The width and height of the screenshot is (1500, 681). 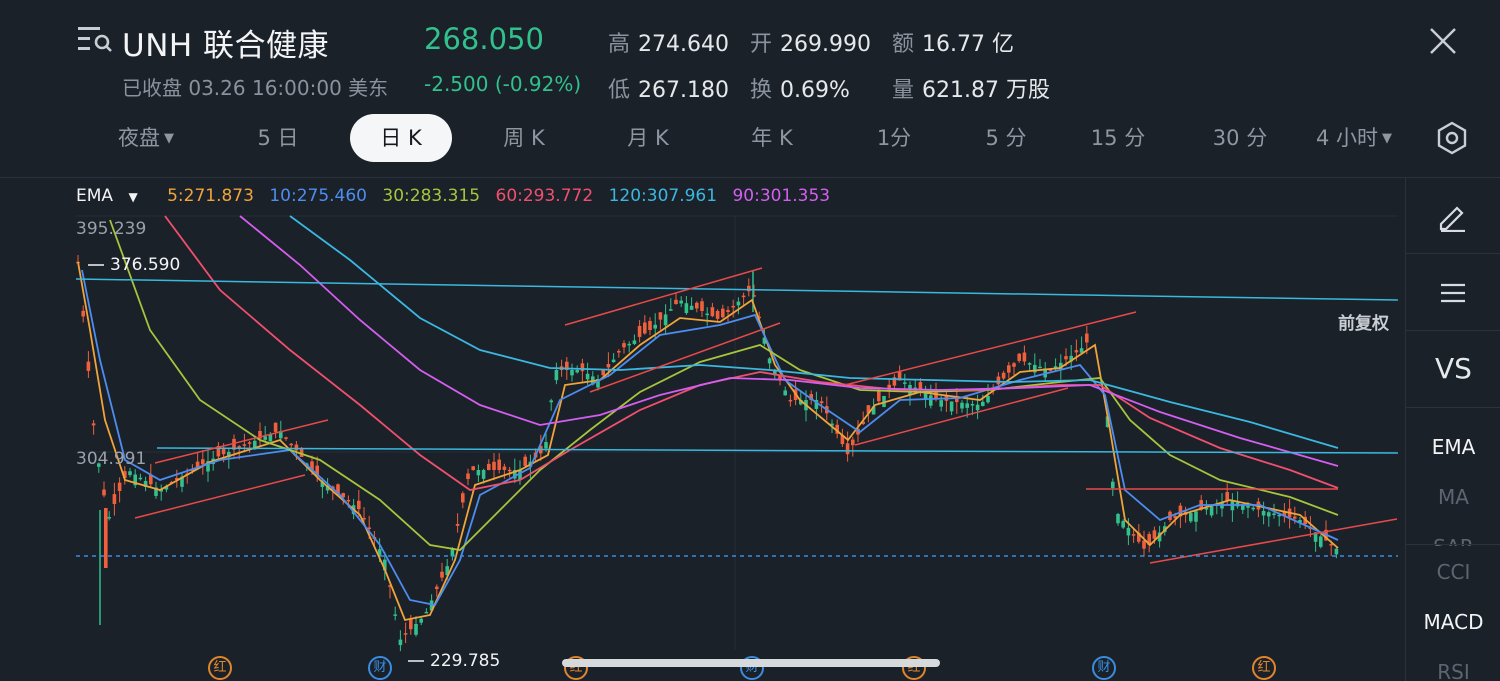 What do you see at coordinates (1453, 216) in the screenshot?
I see `draw-tool-button` at bounding box center [1453, 216].